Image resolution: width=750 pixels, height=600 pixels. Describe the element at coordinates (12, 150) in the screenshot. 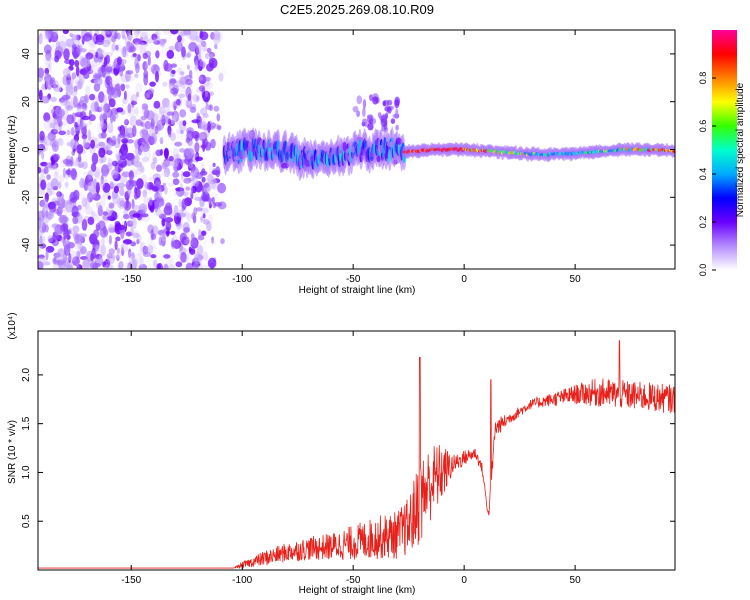

I see `top-y-axis-label: Frequency (Hz)` at that location.